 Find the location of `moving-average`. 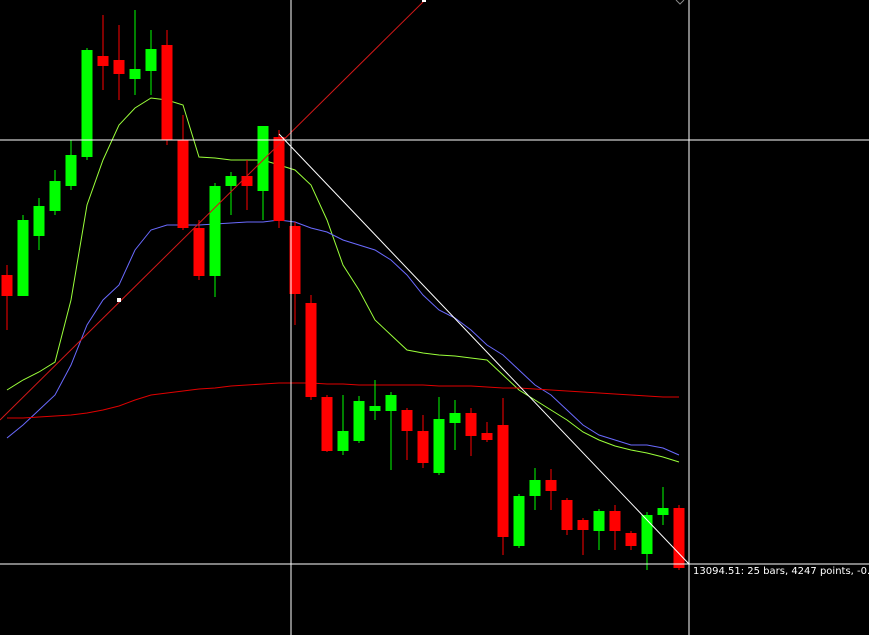

moving-average is located at coordinates (343, 400).